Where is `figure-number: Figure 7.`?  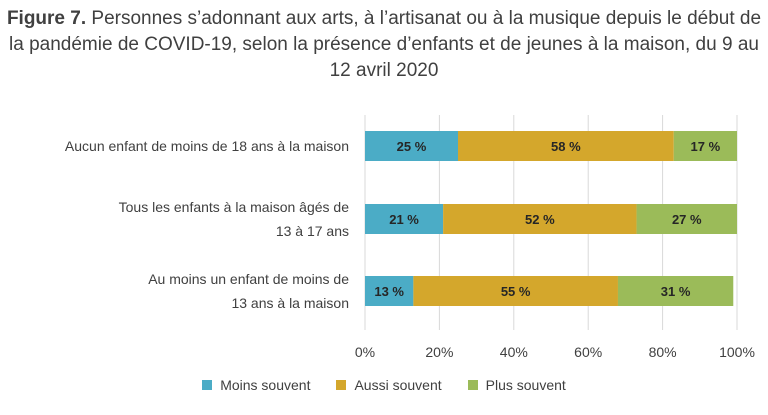
figure-number: Figure 7. is located at coordinates (46, 18).